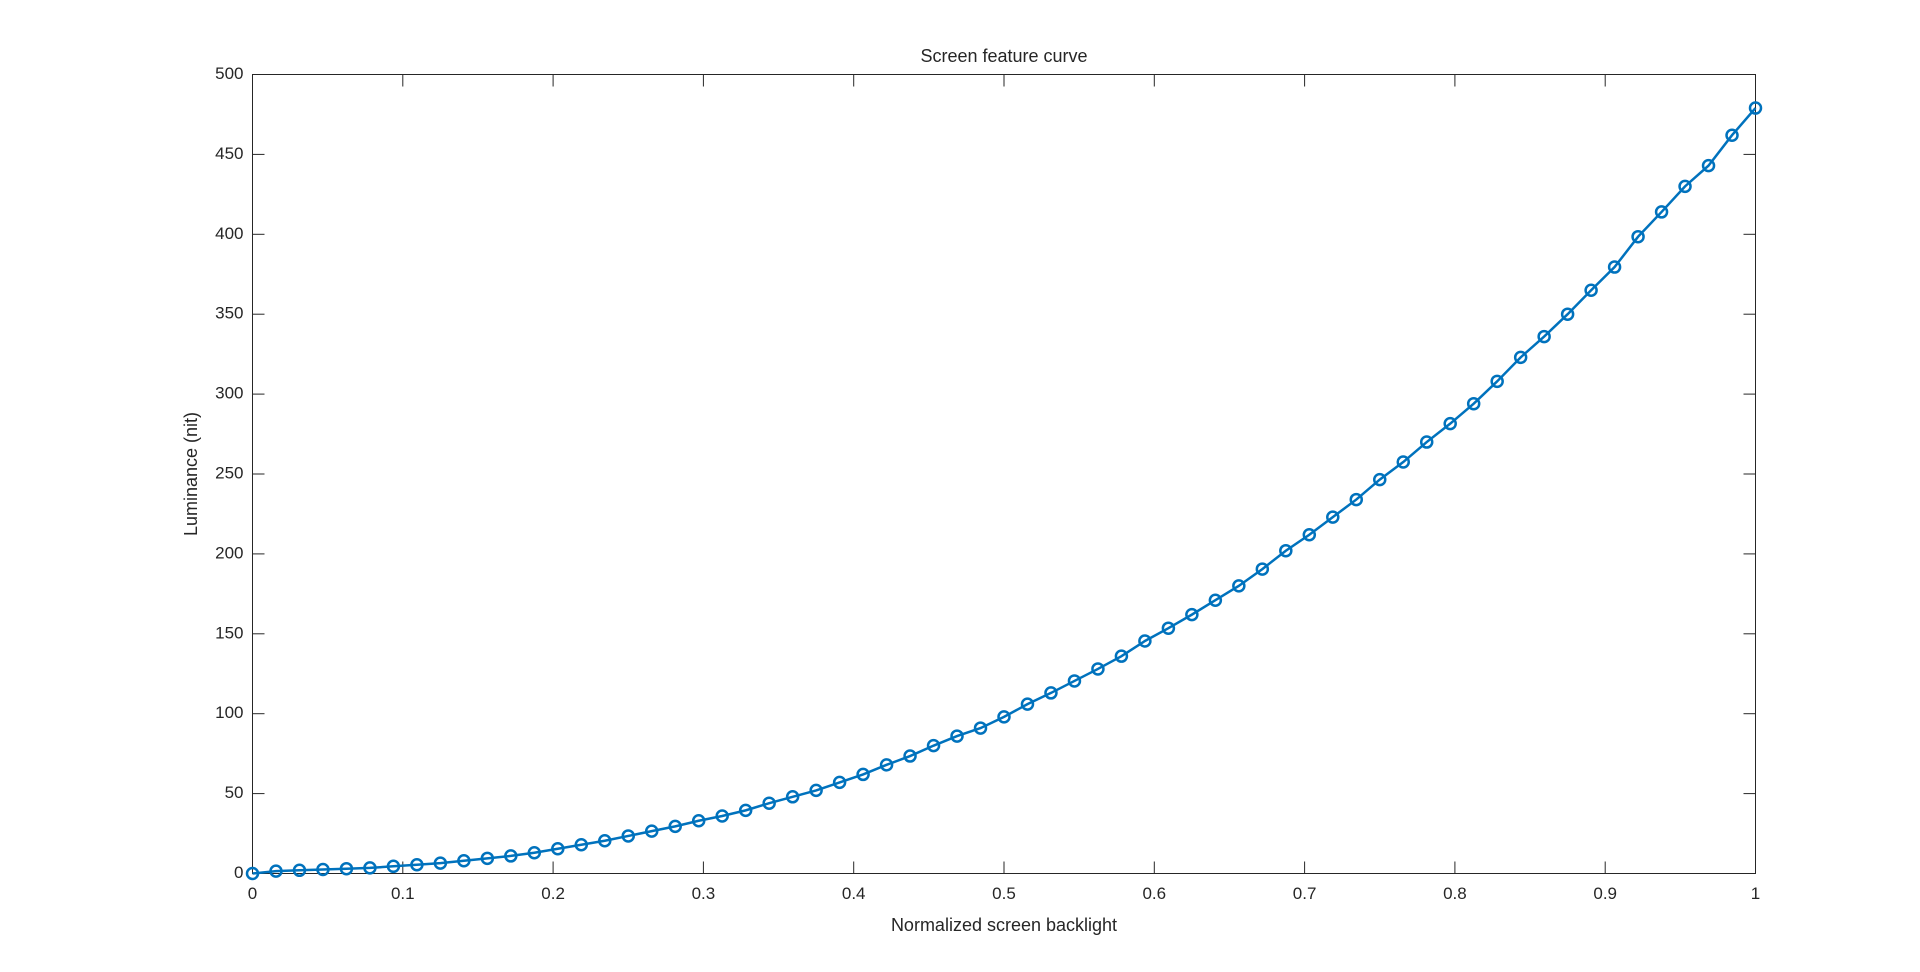  What do you see at coordinates (854, 893) in the screenshot?
I see `x-tick-label: 0.4` at bounding box center [854, 893].